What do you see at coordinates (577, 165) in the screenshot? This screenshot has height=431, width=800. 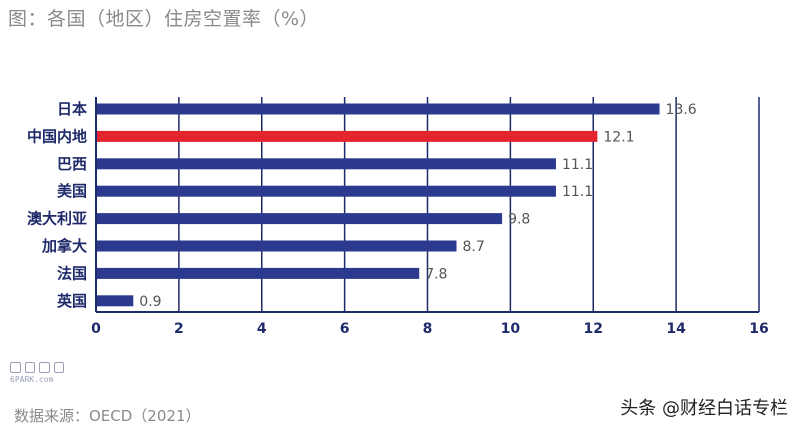 I see `value-label-2: 11.1` at bounding box center [577, 165].